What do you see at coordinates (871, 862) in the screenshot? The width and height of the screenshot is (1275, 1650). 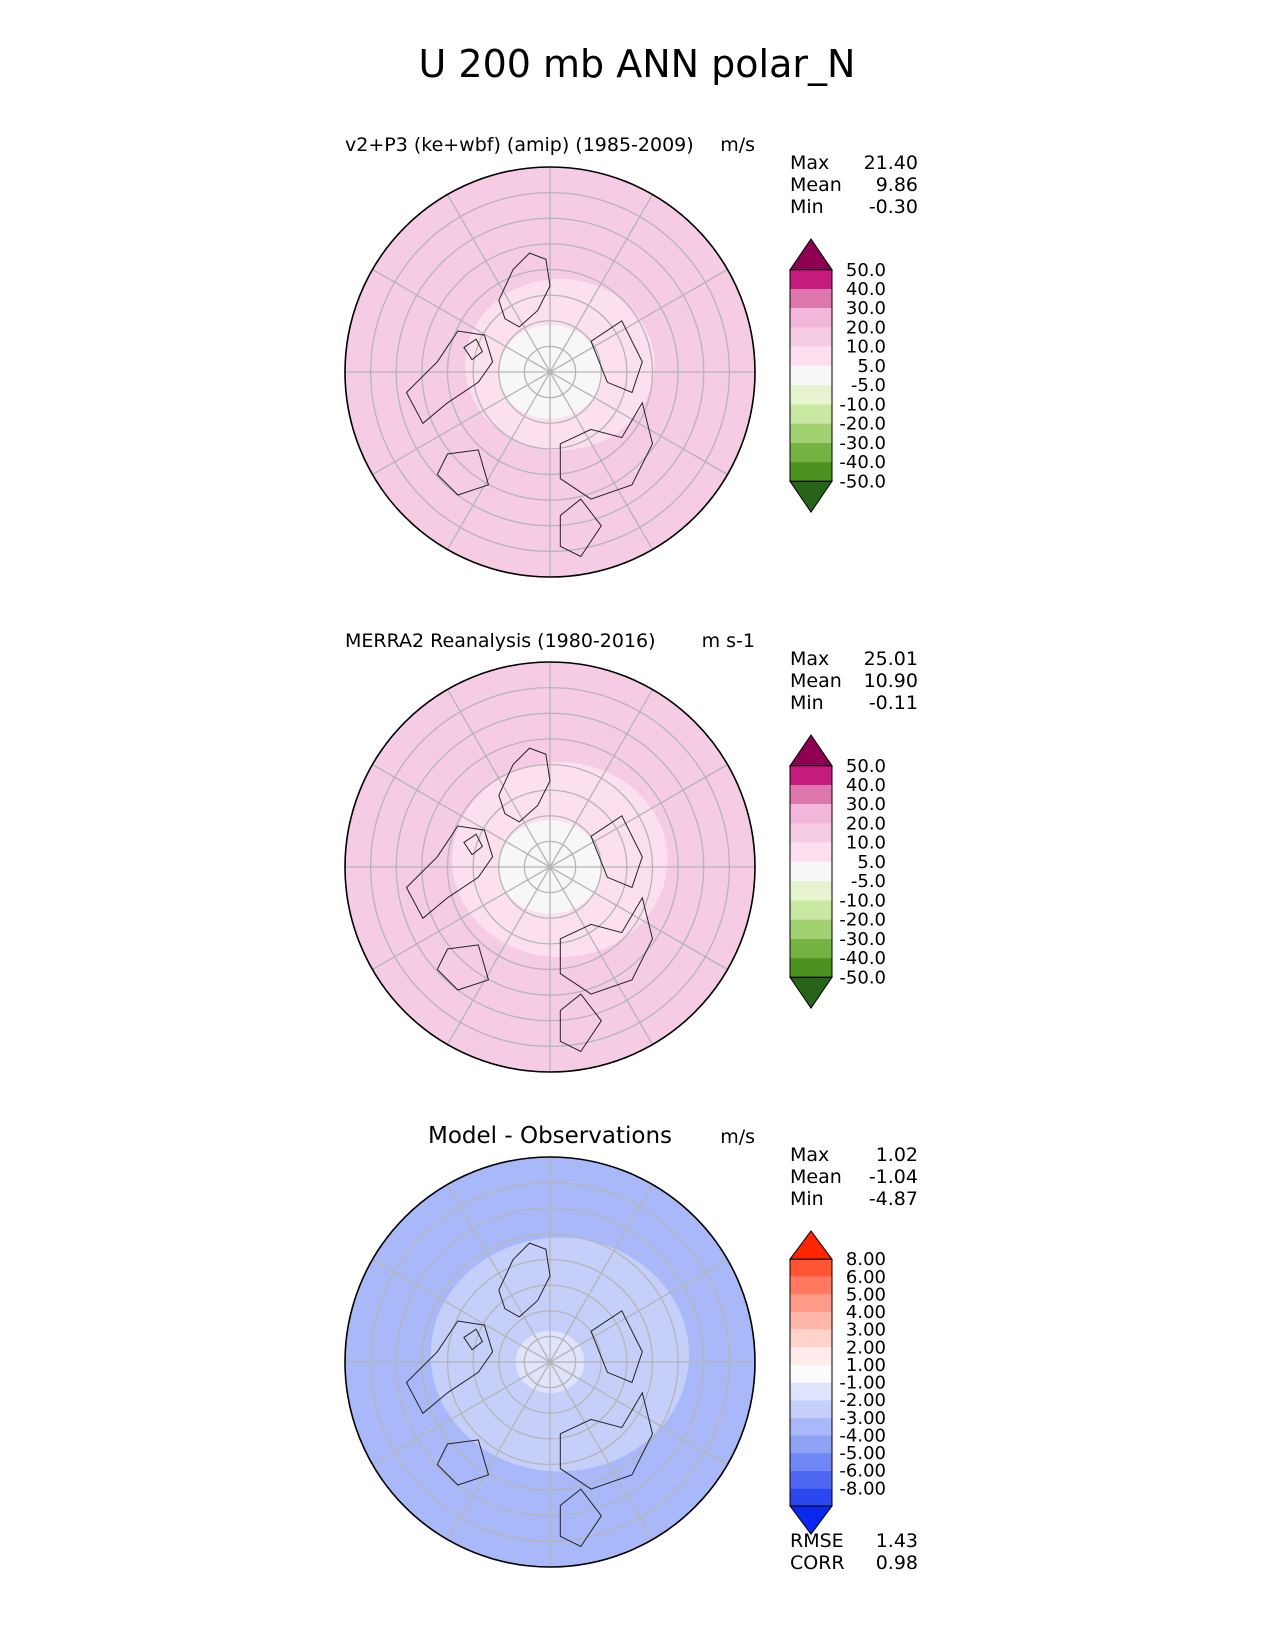 I see `colorbar-tick-label: 5.0` at bounding box center [871, 862].